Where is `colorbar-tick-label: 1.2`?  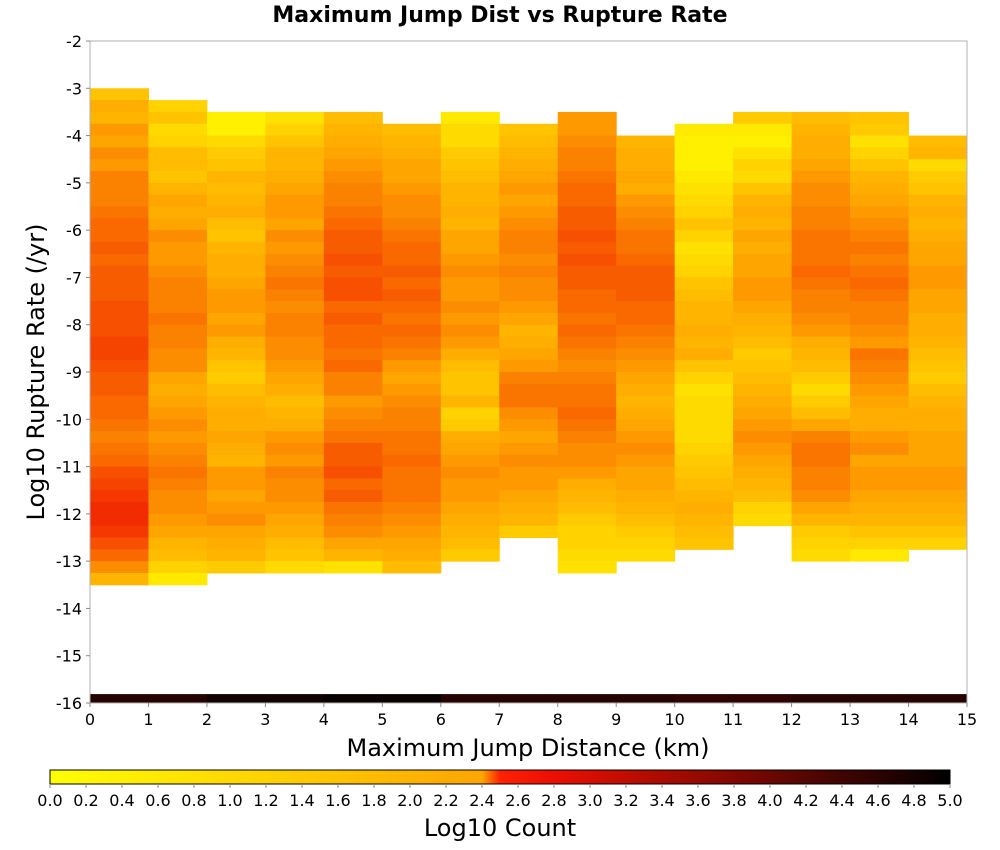
colorbar-tick-label: 1.2 is located at coordinates (265, 800).